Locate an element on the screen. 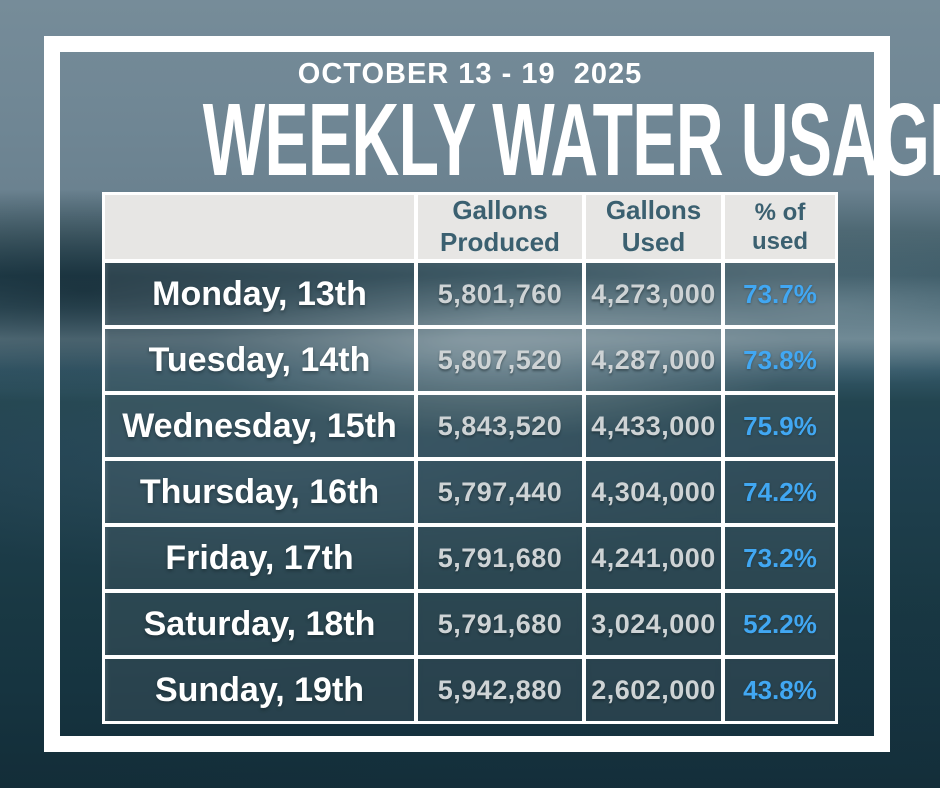  header-line: % of is located at coordinates (780, 212).